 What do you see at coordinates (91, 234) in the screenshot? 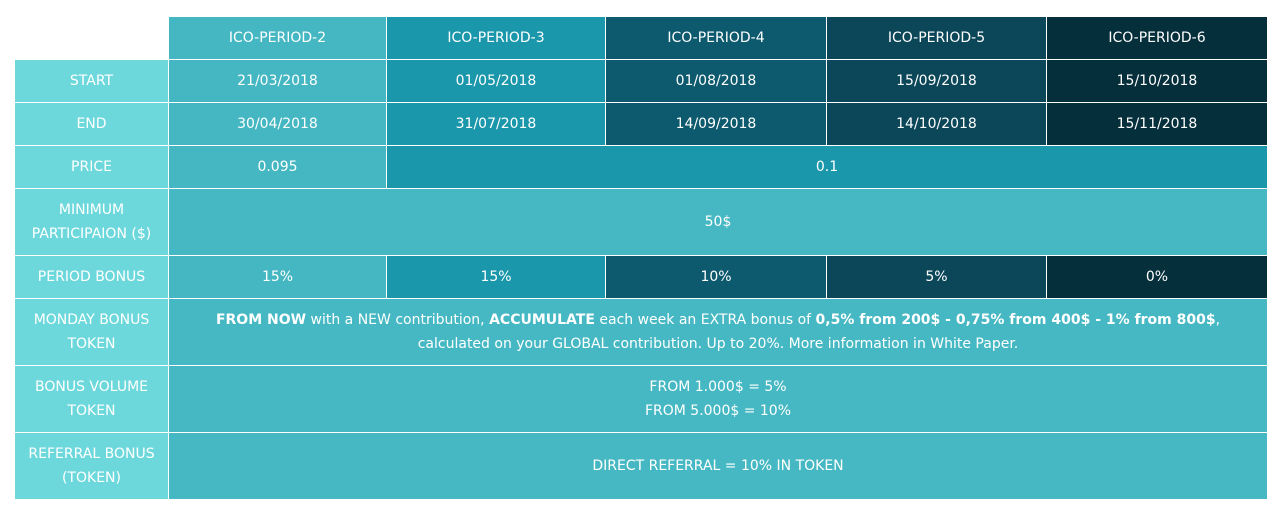
I see `minimum-label-line2: PARTICIPAION ($)` at bounding box center [91, 234].